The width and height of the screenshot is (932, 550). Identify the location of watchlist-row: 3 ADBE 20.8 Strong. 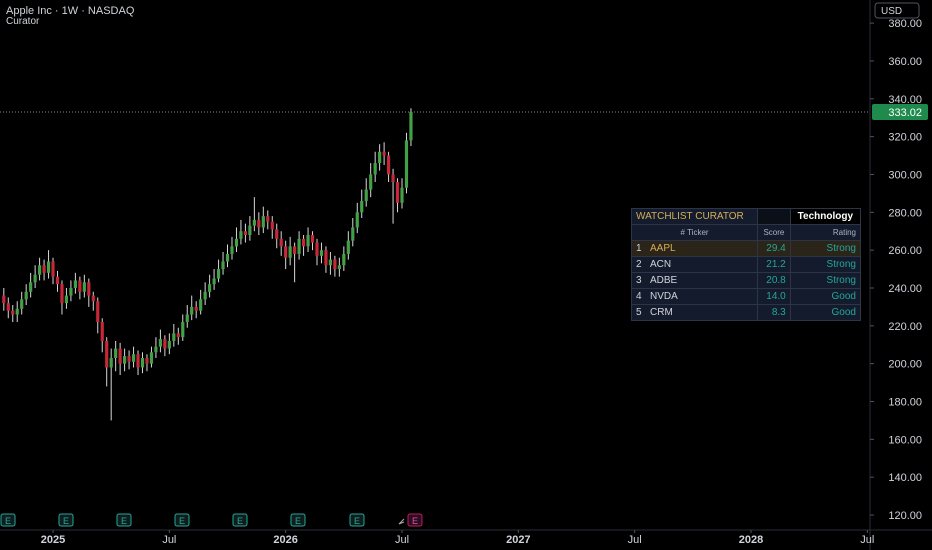
(746, 280).